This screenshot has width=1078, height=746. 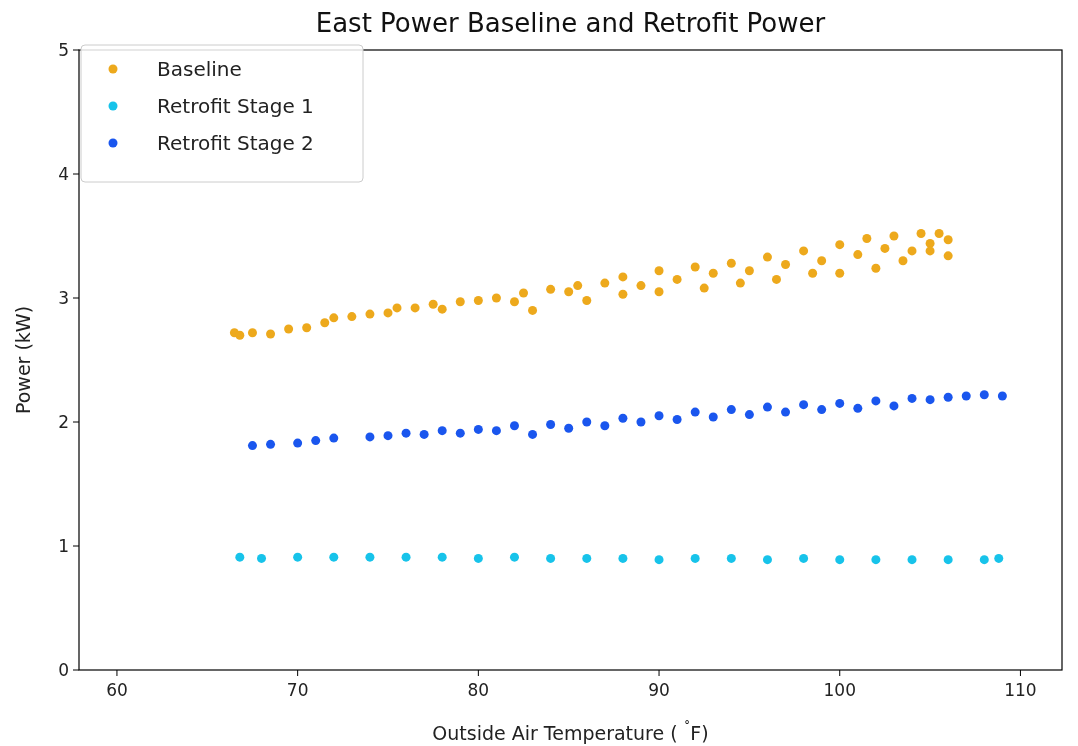 What do you see at coordinates (235, 143) in the screenshot?
I see `legend-label: Retrofit Stage 2` at bounding box center [235, 143].